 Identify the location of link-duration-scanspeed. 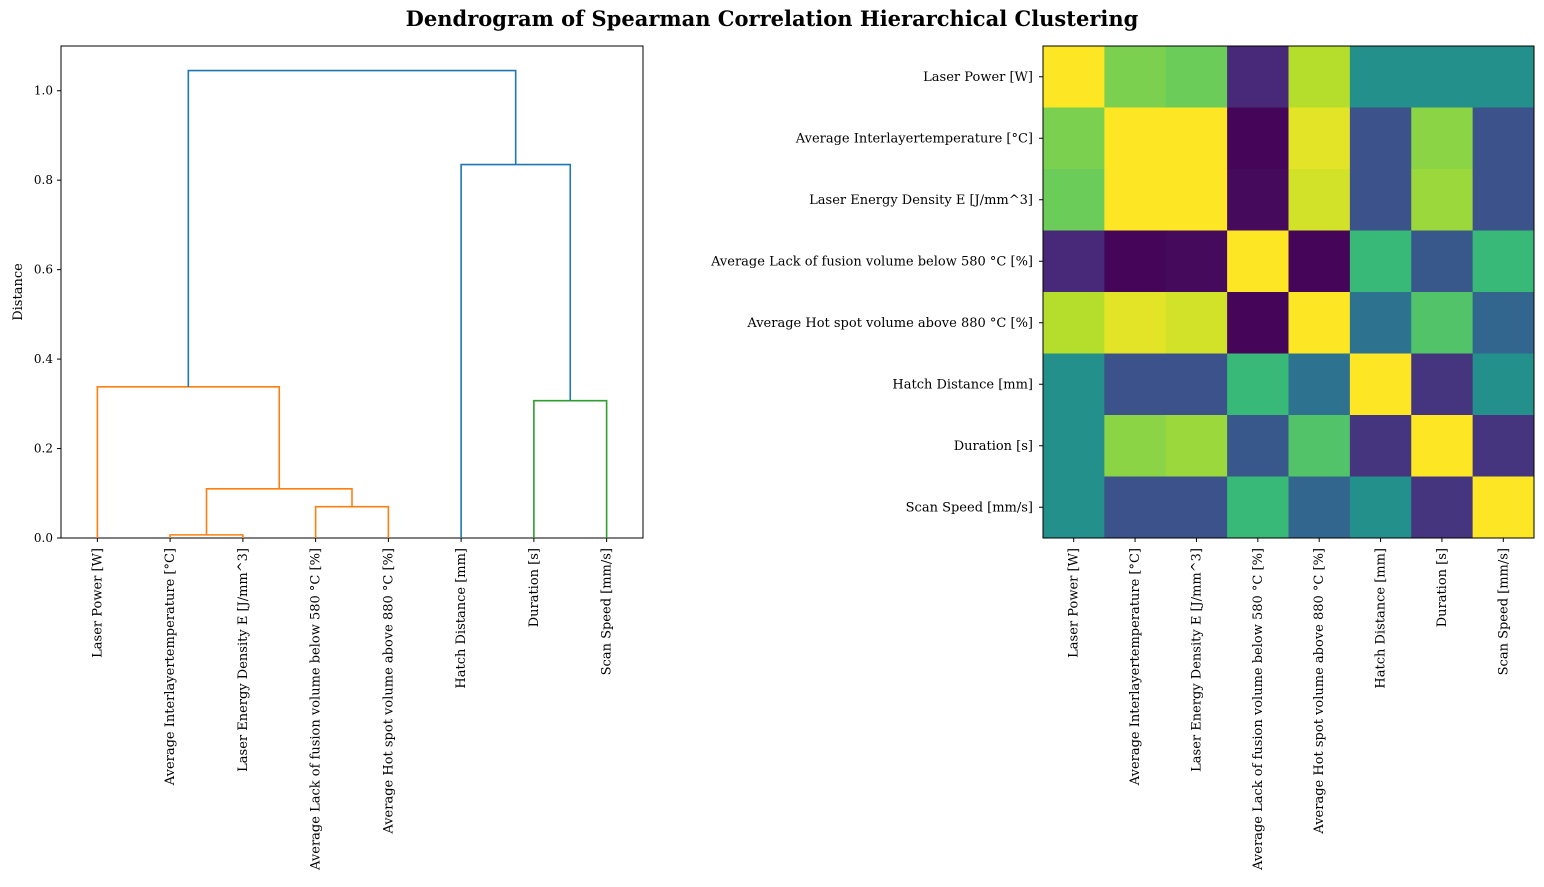
(570, 468).